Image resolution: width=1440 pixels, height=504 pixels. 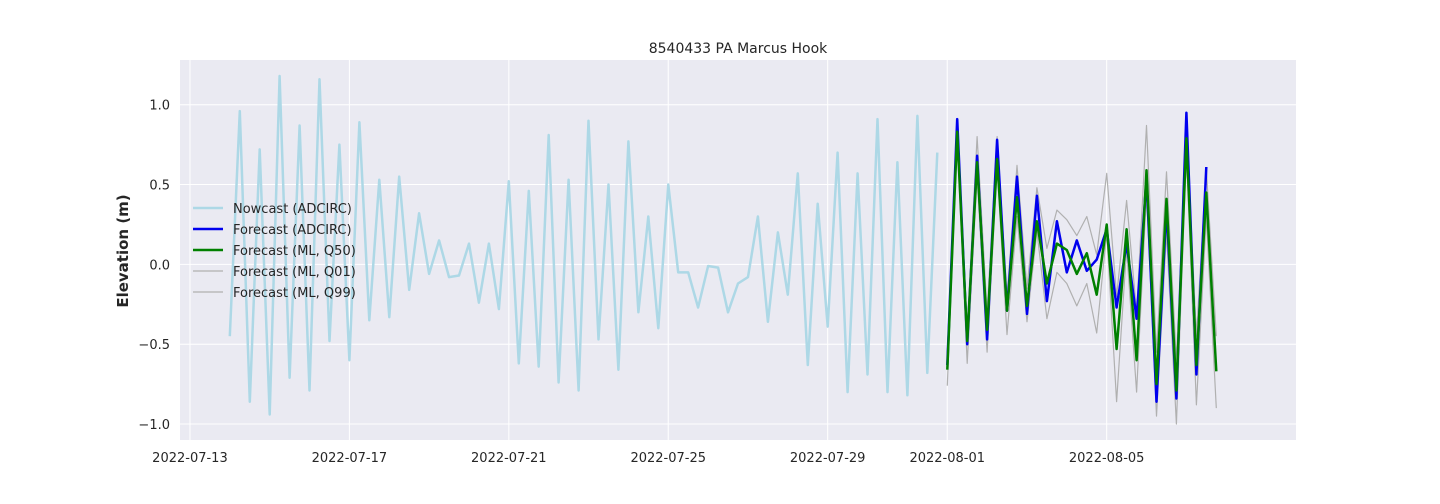 What do you see at coordinates (123, 250) in the screenshot?
I see `y-axis-label: Elevation (m)` at bounding box center [123, 250].